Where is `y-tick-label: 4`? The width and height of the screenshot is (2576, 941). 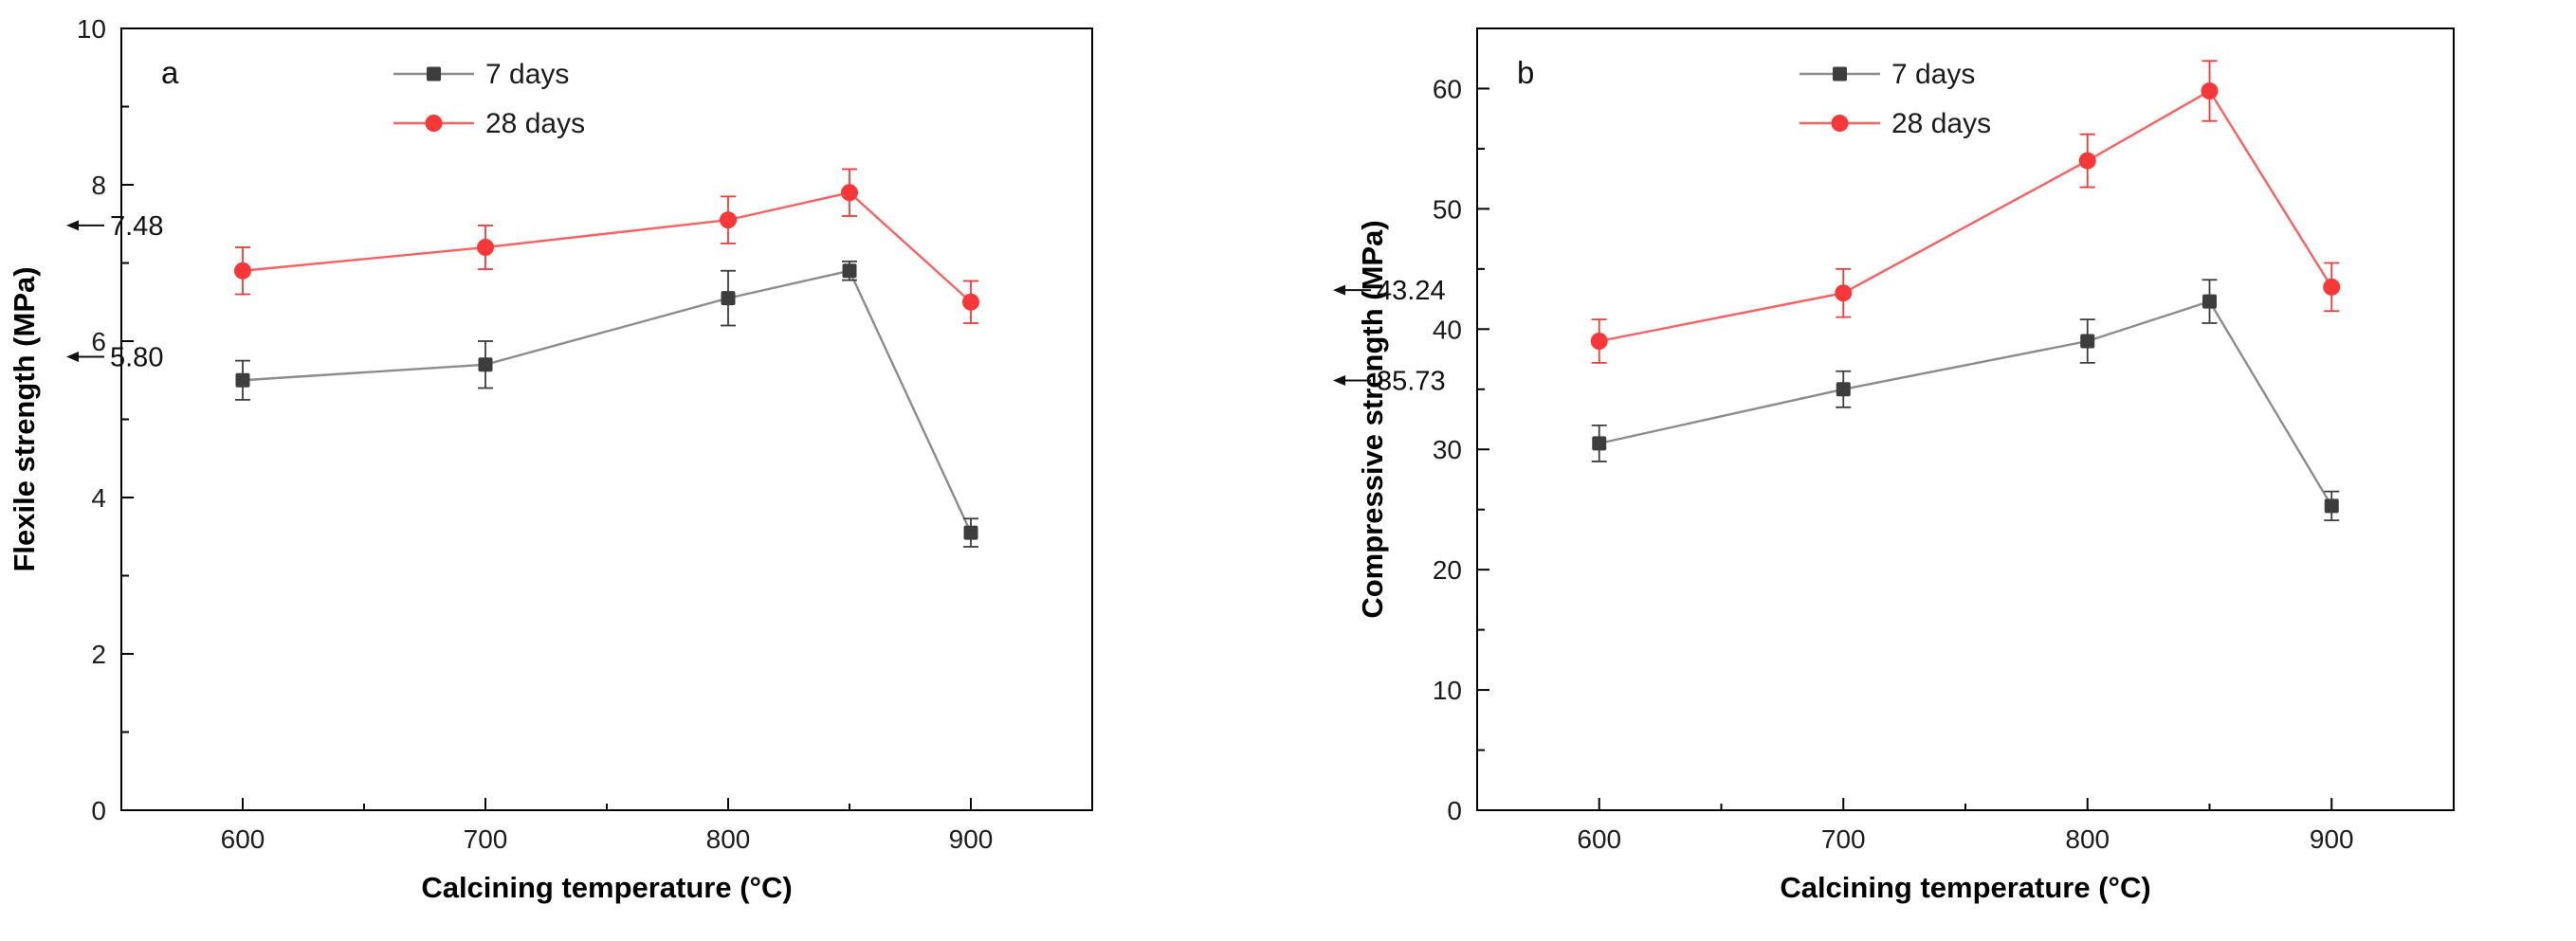 y-tick-label: 4 is located at coordinates (98, 498).